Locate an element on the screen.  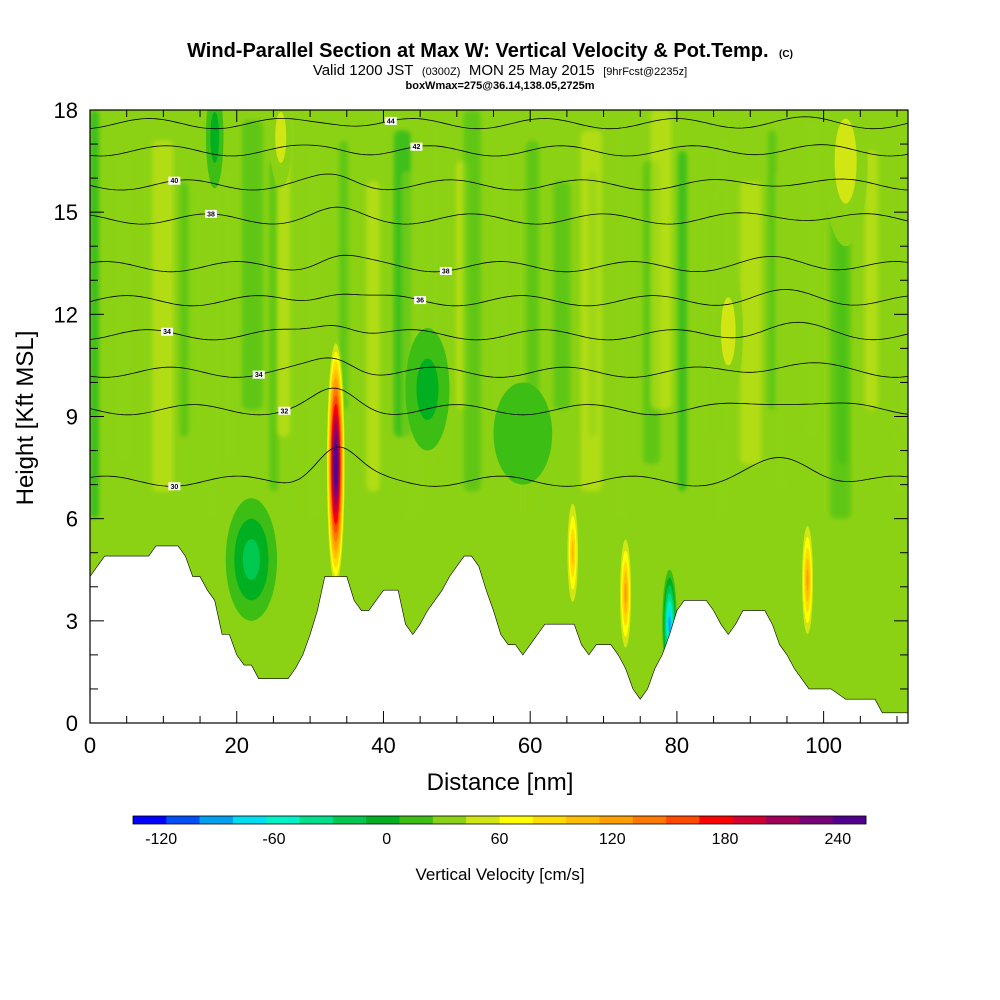
colorbar-tick-label: 240 is located at coordinates (837, 839).